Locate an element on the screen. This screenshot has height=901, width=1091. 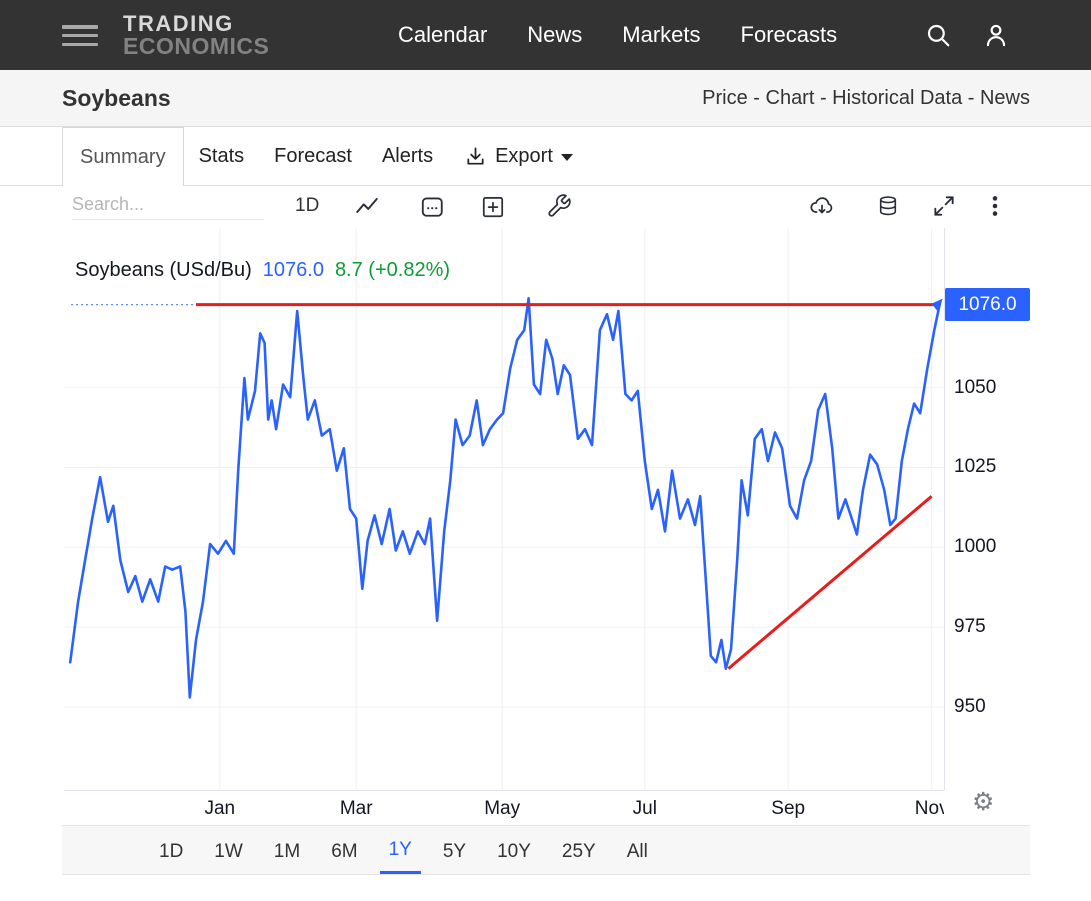
range-button-label: 5Y is located at coordinates (454, 851).